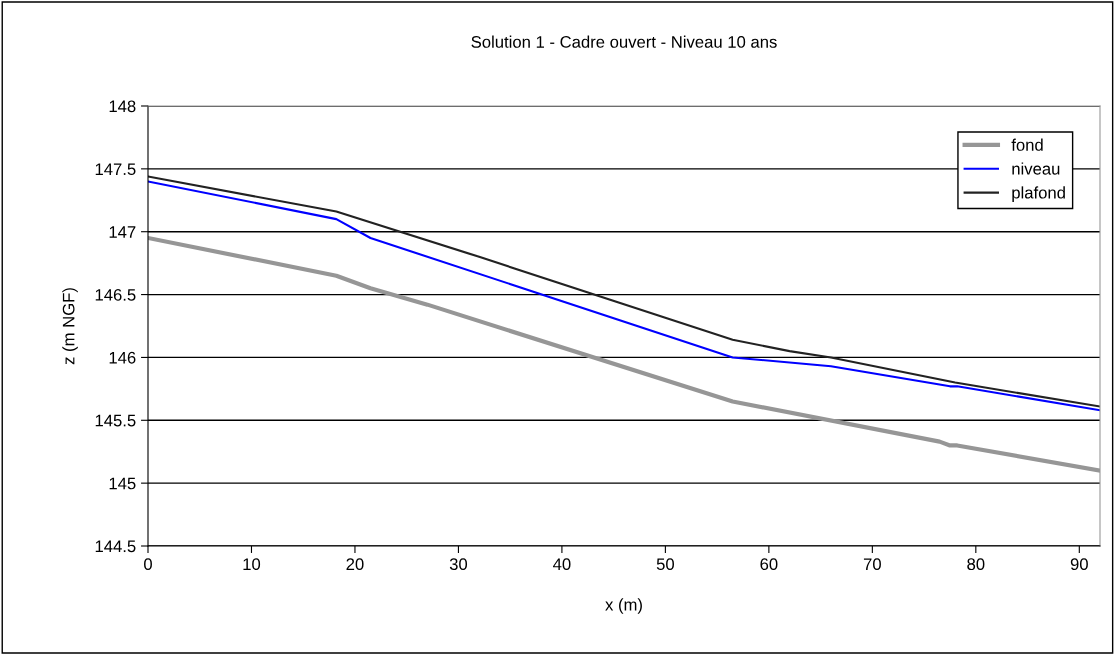  I want to click on y-tick-label: 146.5, so click(115, 294).